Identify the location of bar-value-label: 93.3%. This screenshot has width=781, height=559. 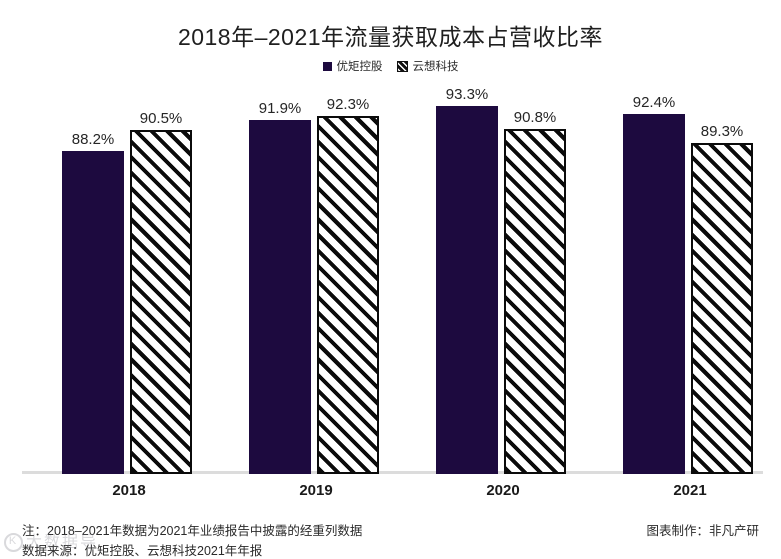
(467, 94).